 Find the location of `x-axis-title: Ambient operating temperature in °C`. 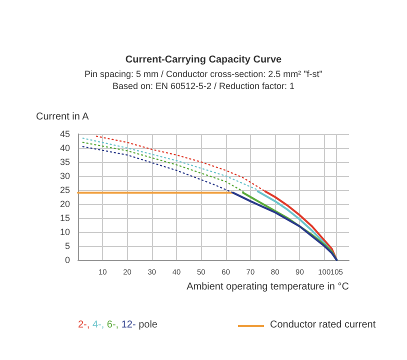

x-axis-title: Ambient operating temperature in °C is located at coordinates (267, 287).